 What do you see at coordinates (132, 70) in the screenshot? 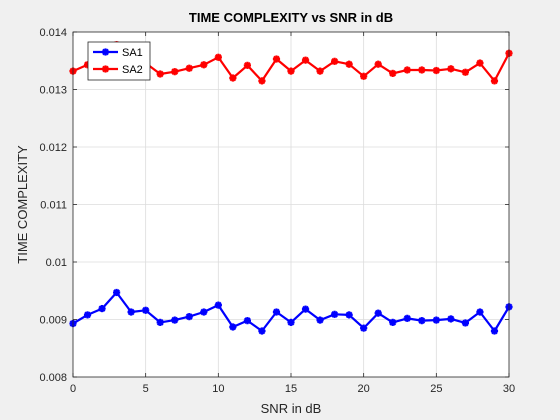
I see `legend-label-sa2: SA2` at bounding box center [132, 70].